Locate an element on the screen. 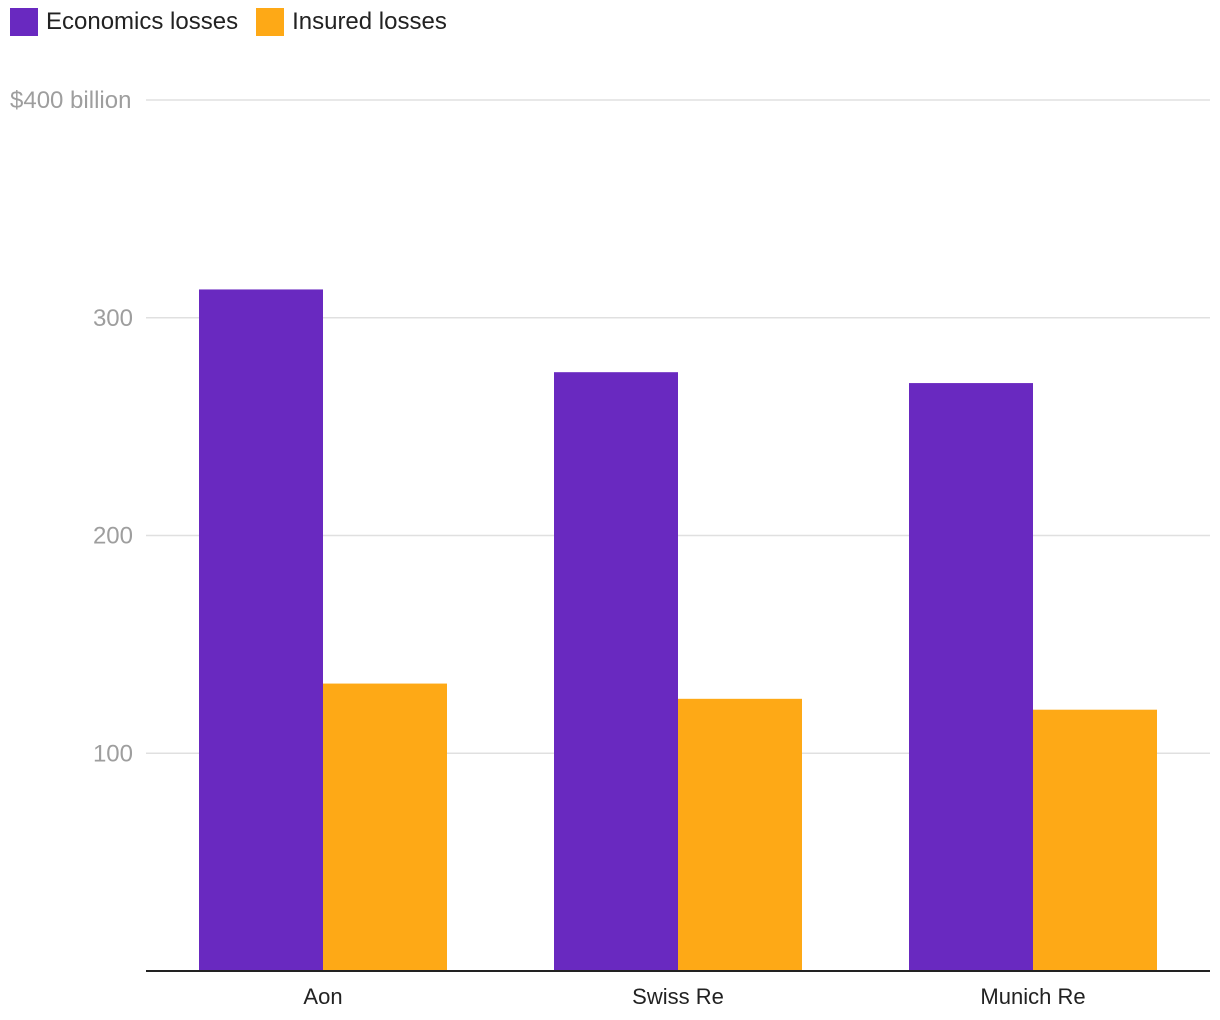 This screenshot has height=1020, width=1220. x-tick-label-munich-re: Munich Re is located at coordinates (1032, 996).